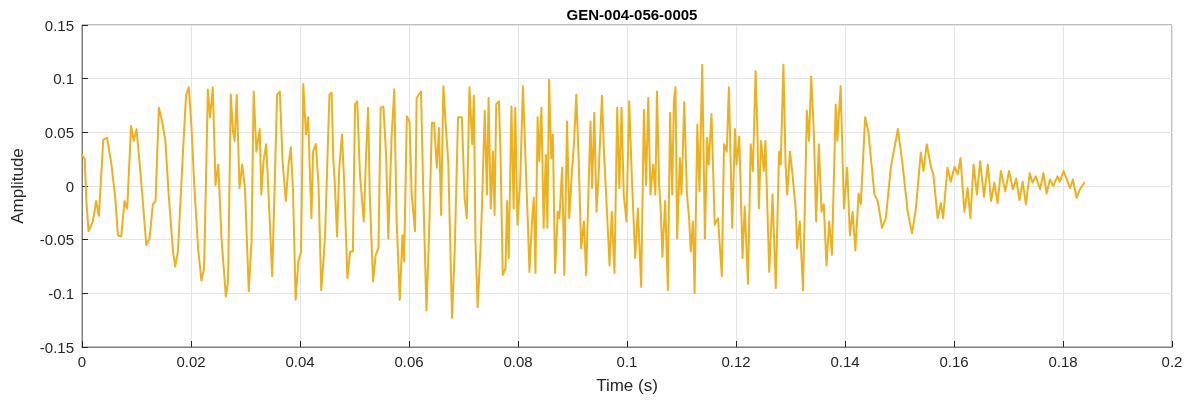 This screenshot has height=404, width=1188. Describe the element at coordinates (736, 361) in the screenshot. I see `x-tick-label: 0.12` at that location.